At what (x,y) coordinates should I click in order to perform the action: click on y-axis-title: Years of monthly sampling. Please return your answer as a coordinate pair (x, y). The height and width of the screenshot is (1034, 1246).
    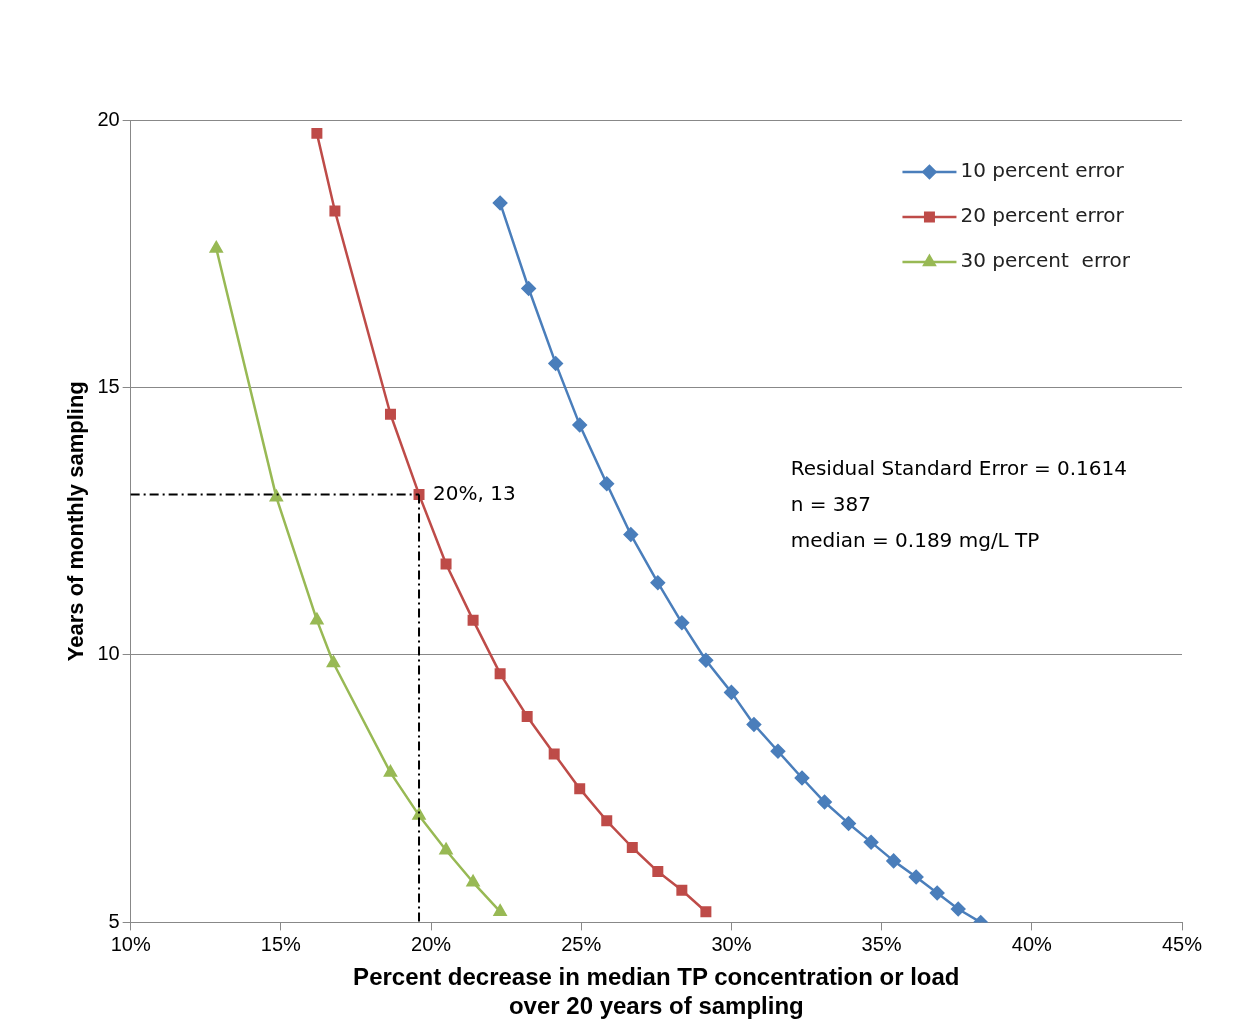
    Looking at the image, I should click on (76, 521).